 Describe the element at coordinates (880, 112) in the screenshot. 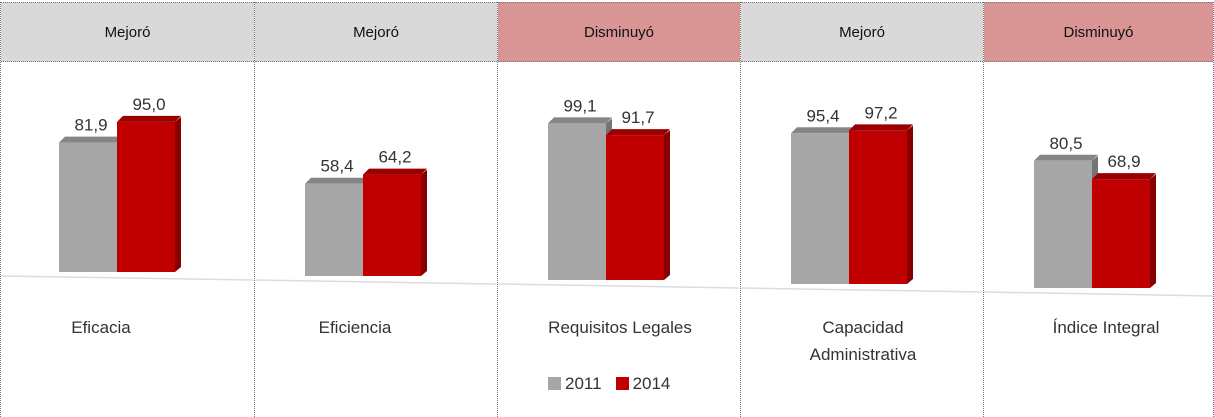

I see `value-label: 97,2` at that location.